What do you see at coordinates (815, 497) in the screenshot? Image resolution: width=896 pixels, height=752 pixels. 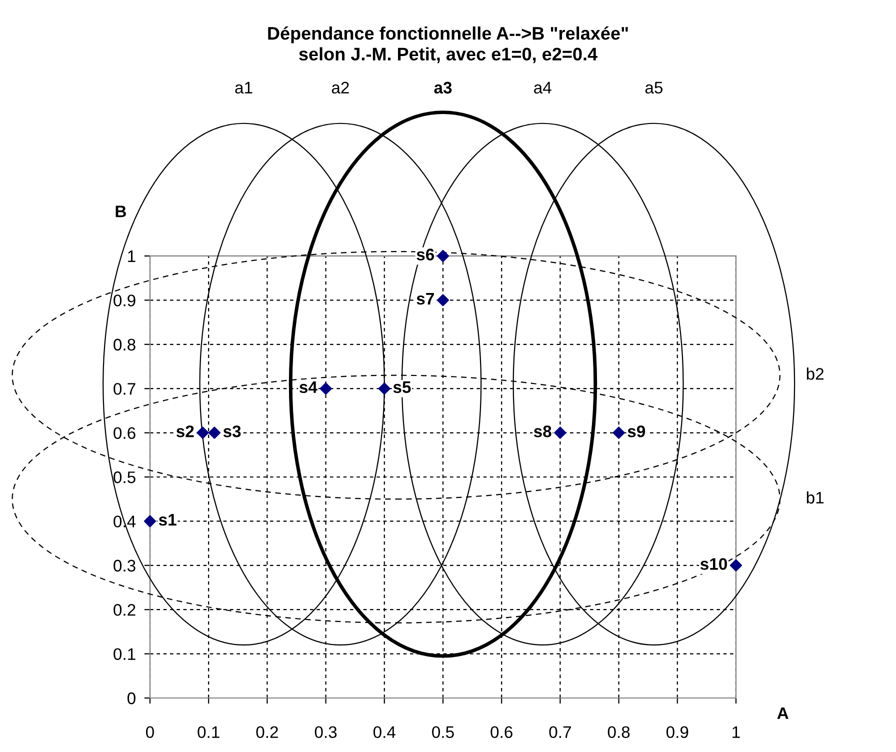 I see `text: b1` at bounding box center [815, 497].